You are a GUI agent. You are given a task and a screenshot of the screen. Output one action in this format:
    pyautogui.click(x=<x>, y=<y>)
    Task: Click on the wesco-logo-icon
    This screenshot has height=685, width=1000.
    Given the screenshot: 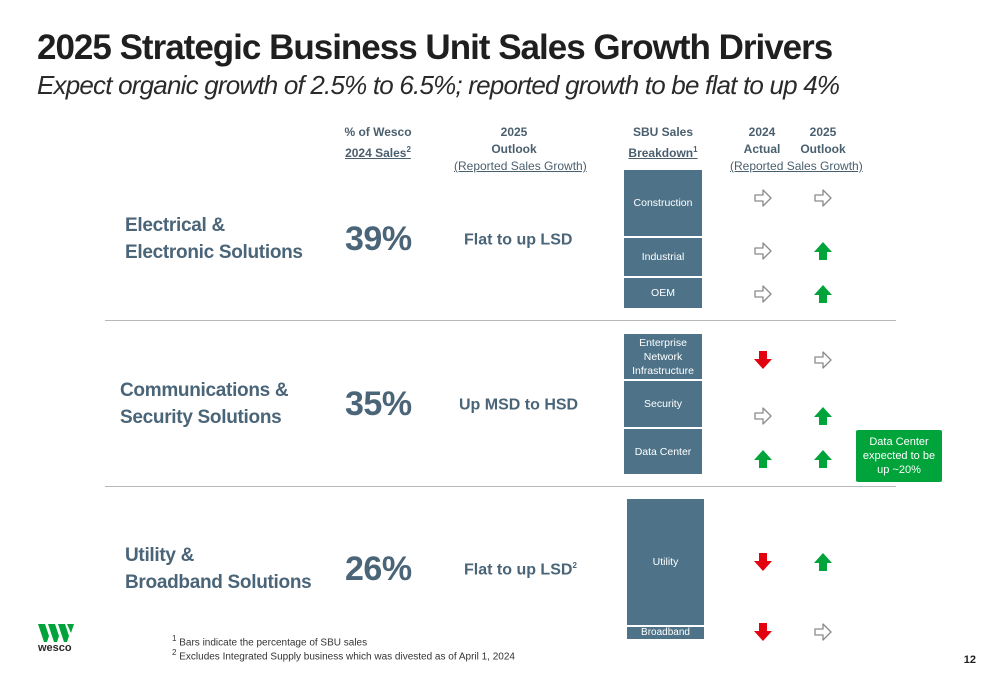 What is the action you would take?
    pyautogui.click(x=56, y=635)
    